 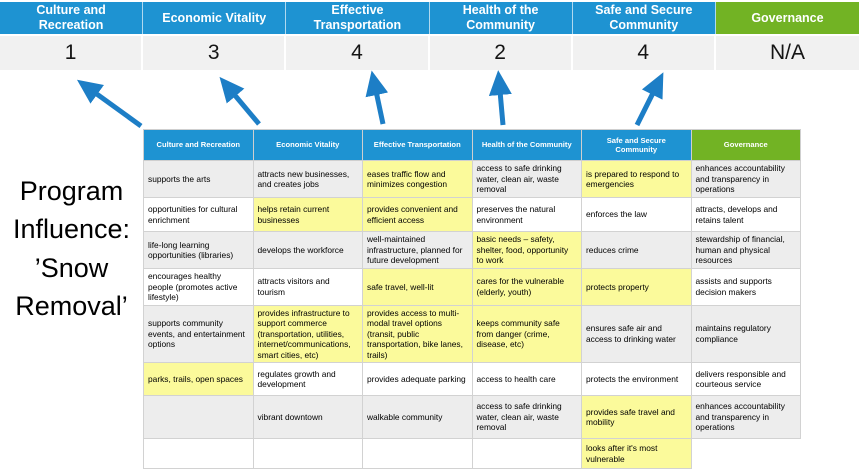 What do you see at coordinates (307, 287) in the screenshot?
I see `matrix-cell: attracts visitors and tourism` at bounding box center [307, 287].